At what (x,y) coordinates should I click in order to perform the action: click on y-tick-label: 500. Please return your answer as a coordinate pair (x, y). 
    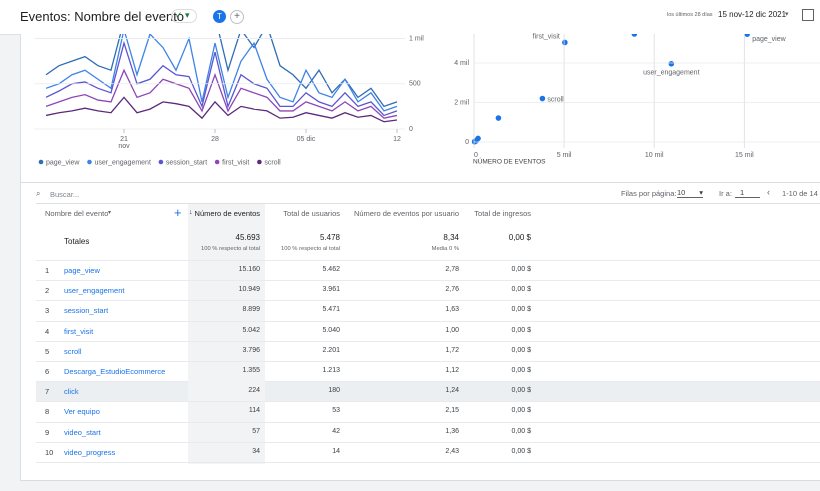
    Looking at the image, I should click on (415, 84).